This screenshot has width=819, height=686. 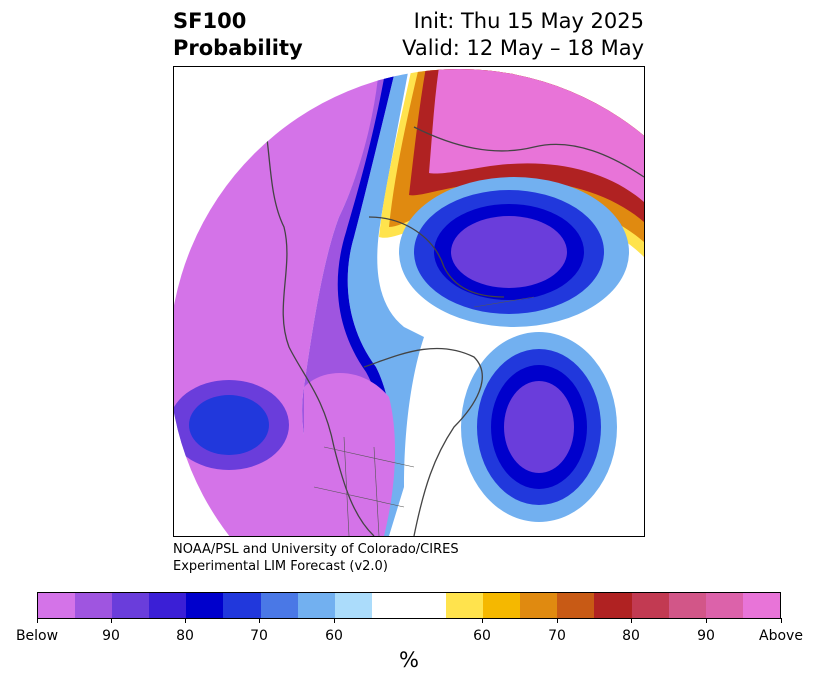 What do you see at coordinates (37, 636) in the screenshot?
I see `colorbar-tick-label: Below` at bounding box center [37, 636].